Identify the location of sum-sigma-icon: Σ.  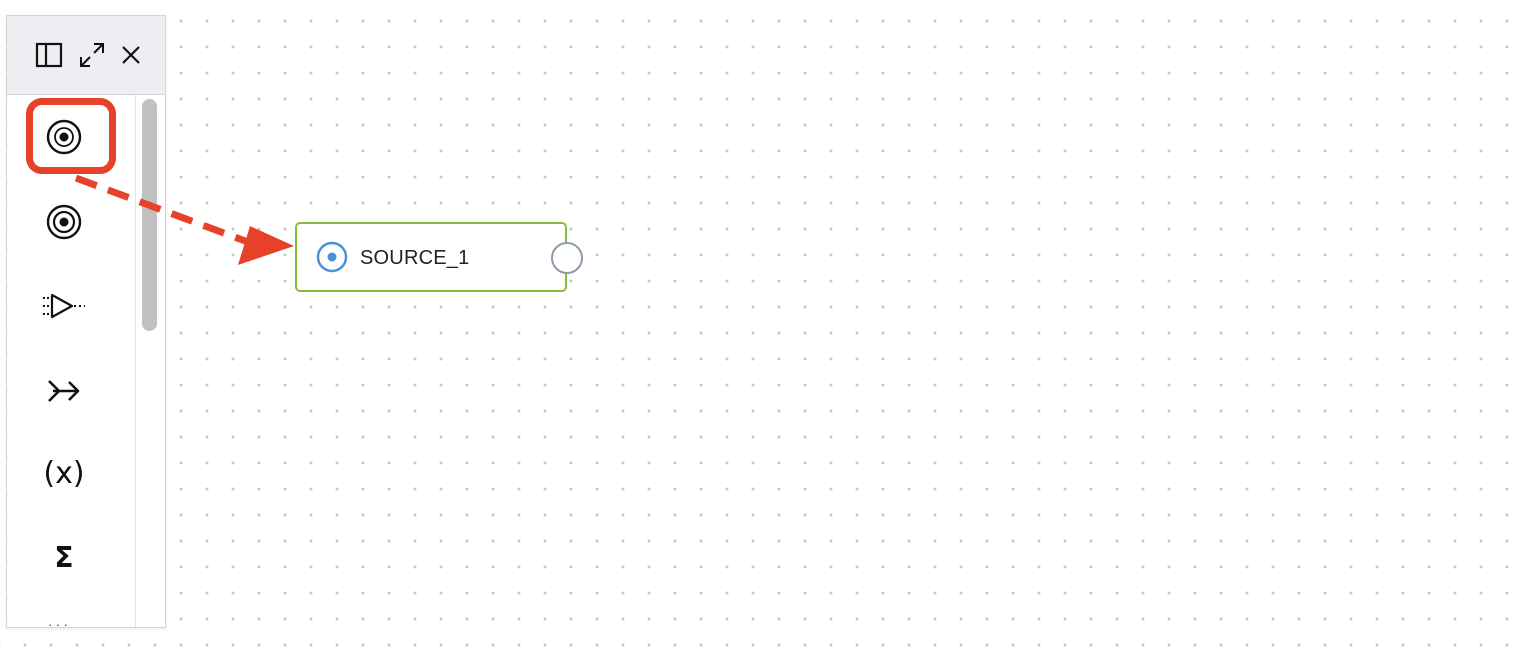
(64, 558).